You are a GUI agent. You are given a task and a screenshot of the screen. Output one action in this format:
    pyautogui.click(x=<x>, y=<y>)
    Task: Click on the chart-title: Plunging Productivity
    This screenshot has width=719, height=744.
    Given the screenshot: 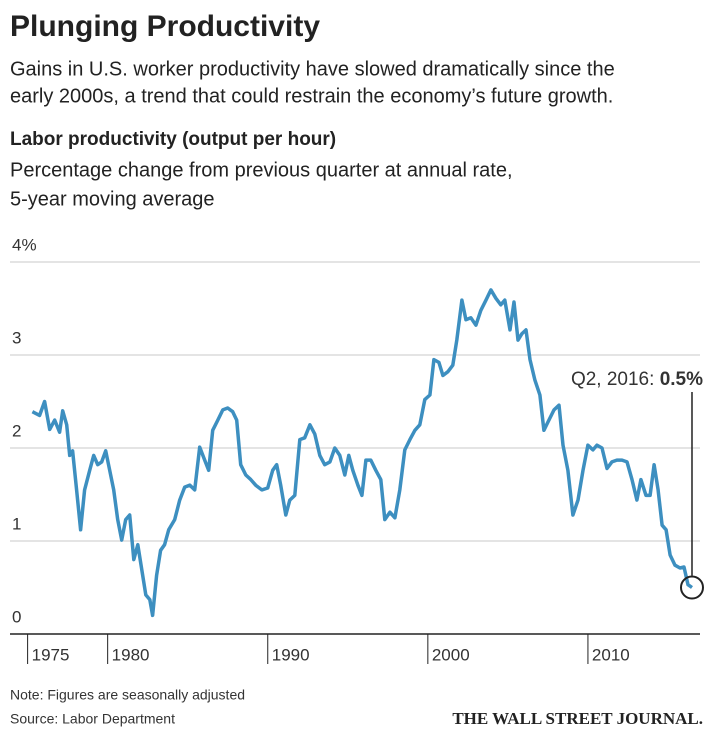 What is the action you would take?
    pyautogui.click(x=165, y=26)
    